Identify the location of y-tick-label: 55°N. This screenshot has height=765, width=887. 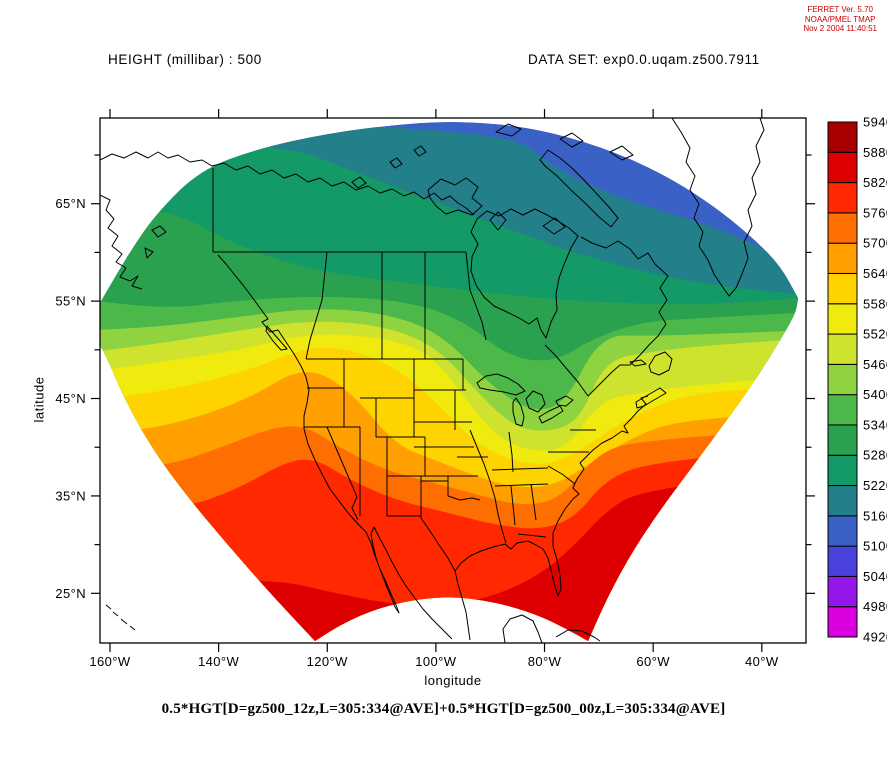
(70, 301).